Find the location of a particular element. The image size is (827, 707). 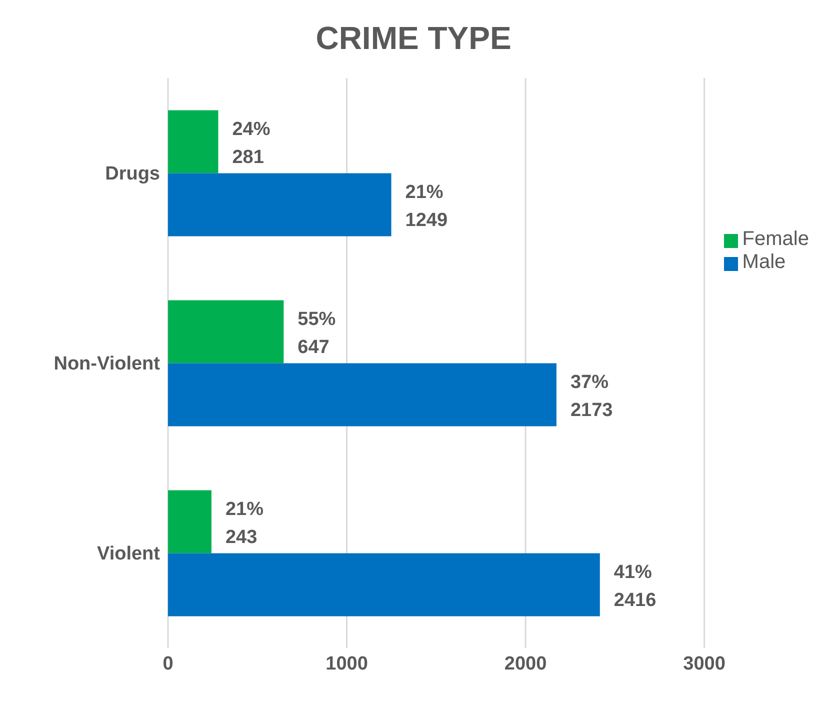

data-label: 21% 243 is located at coordinates (244, 523).